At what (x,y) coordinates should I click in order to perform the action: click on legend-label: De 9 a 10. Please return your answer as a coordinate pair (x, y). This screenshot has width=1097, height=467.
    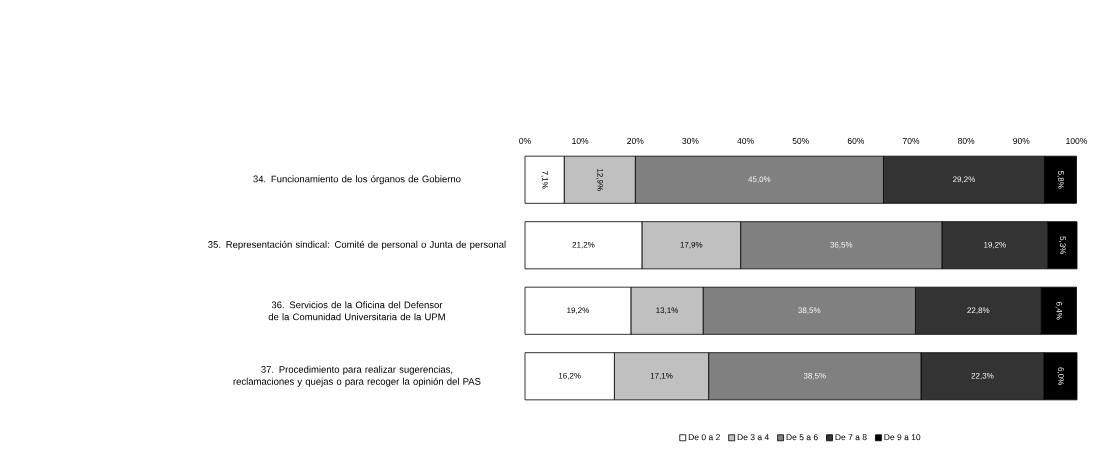
    Looking at the image, I should click on (902, 437).